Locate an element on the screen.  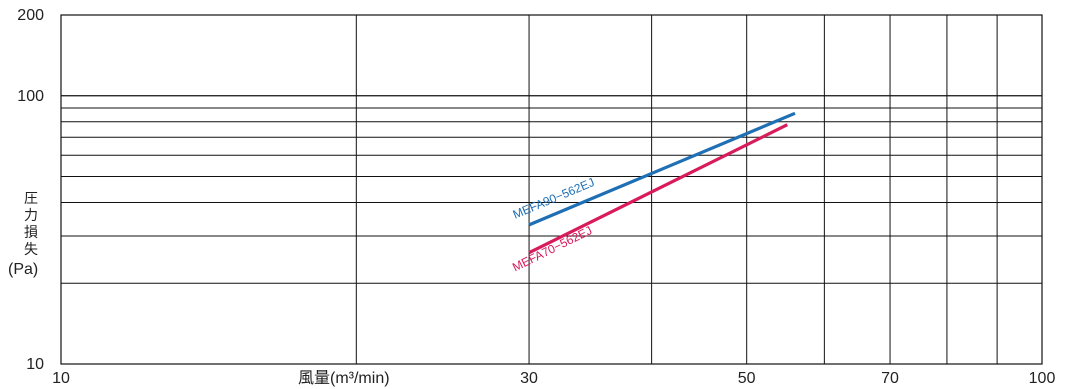
y-tick-label: 200 is located at coordinates (30, 15).